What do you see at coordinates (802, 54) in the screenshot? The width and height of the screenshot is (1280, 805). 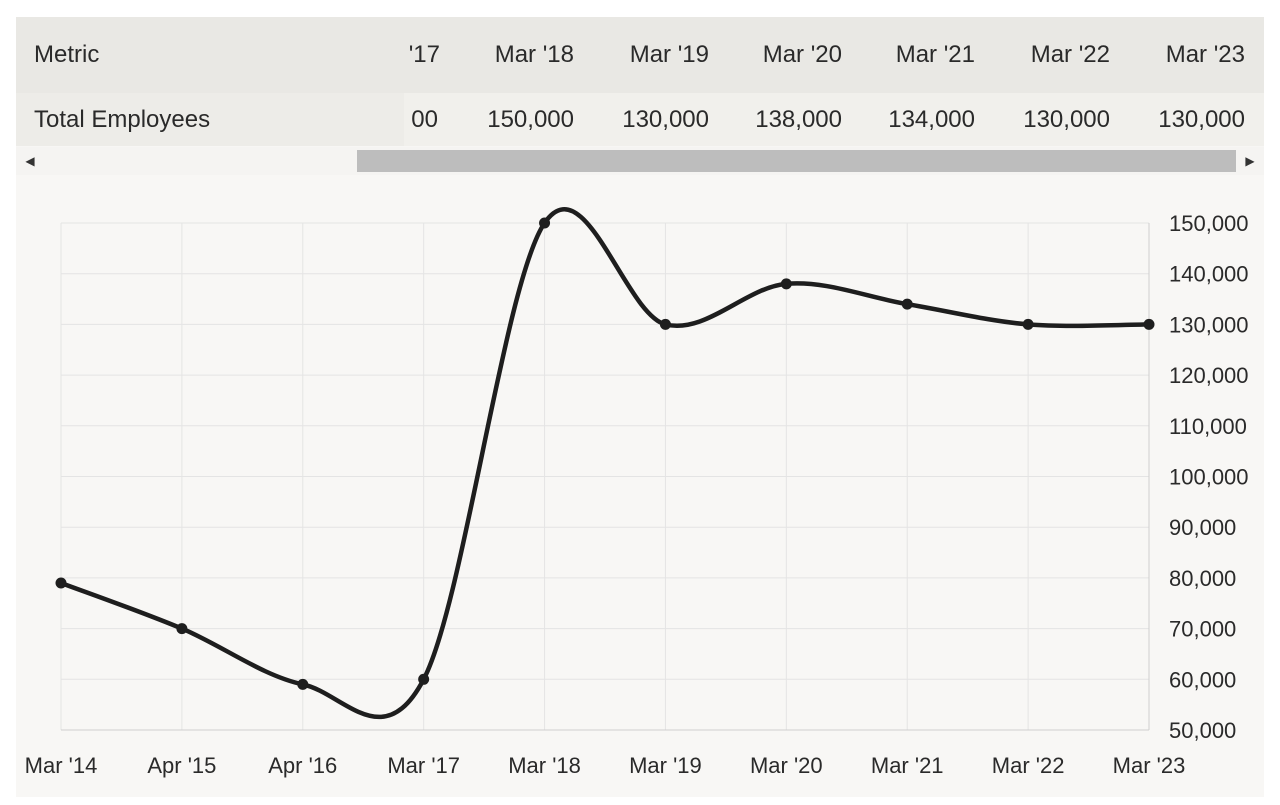 I see `column-header: Mar '20` at bounding box center [802, 54].